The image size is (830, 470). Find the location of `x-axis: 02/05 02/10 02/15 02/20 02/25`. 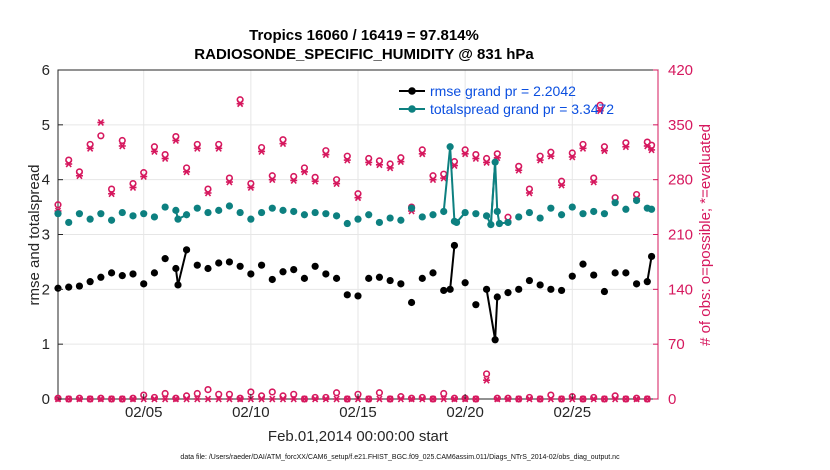

x-axis: 02/05 02/10 02/15 02/20 02/25 is located at coordinates (358, 407).